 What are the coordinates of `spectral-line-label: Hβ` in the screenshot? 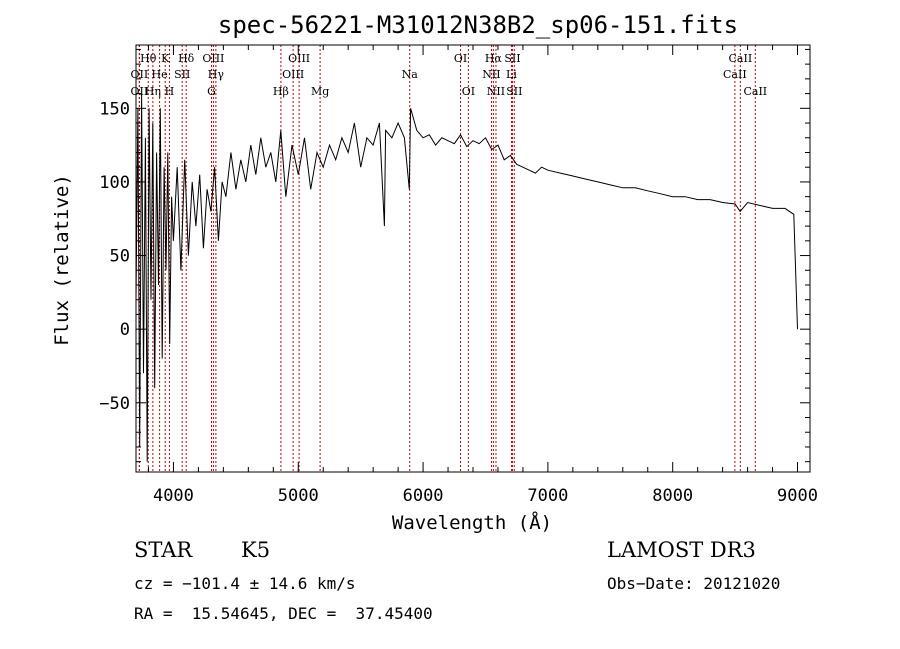 It's located at (281, 91).